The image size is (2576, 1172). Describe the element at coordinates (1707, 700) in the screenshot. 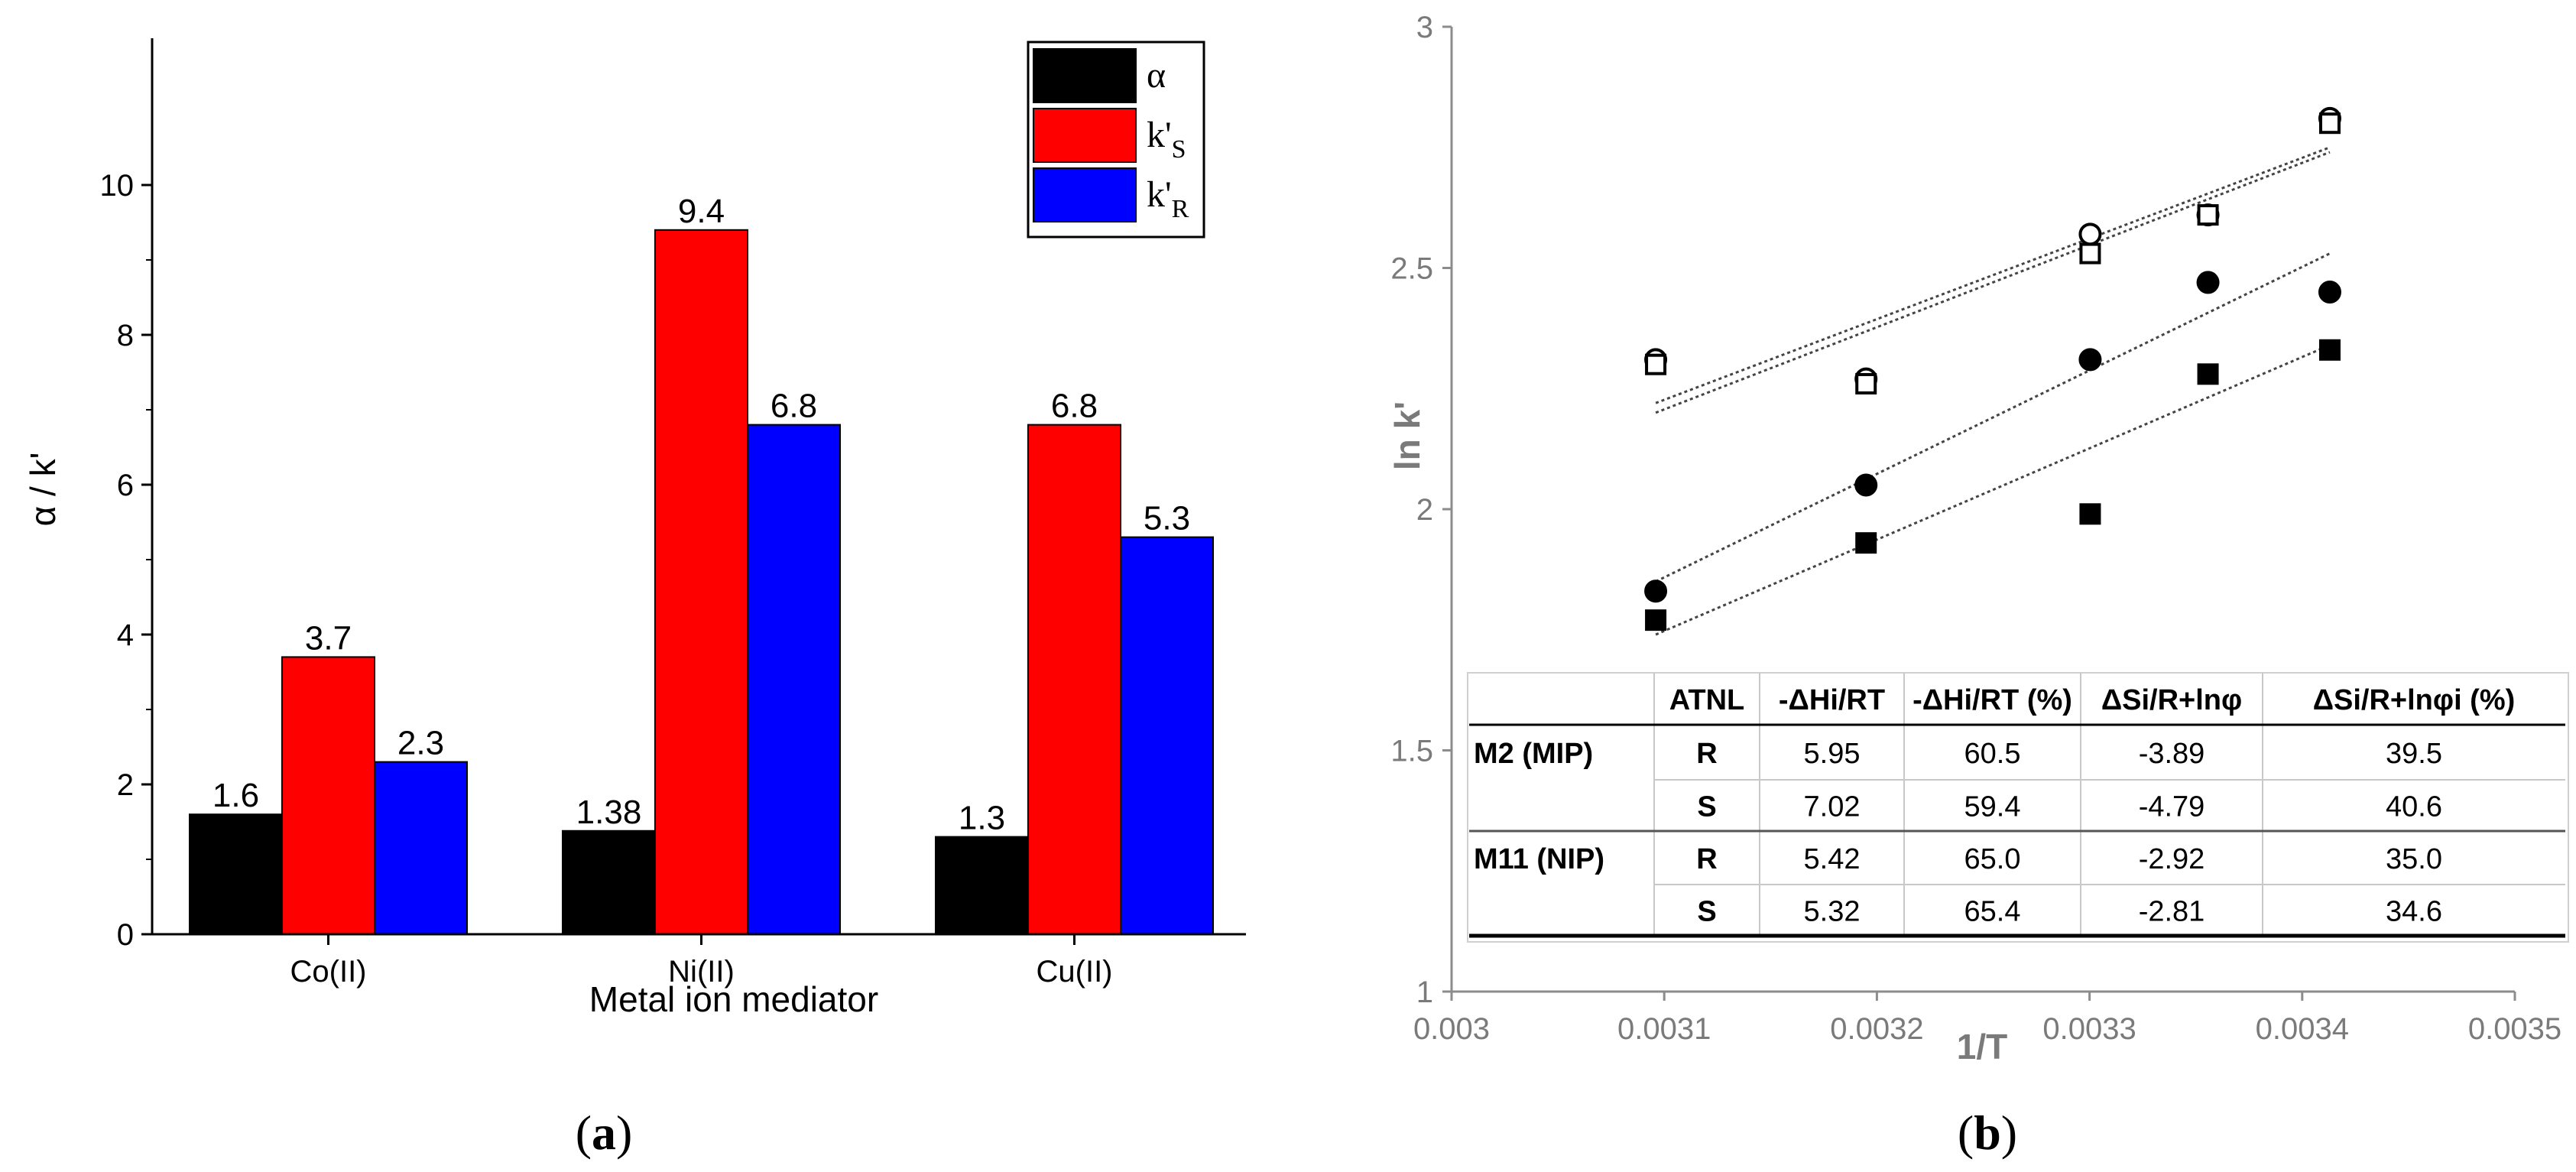

I see `table-header-cell: ATNL` at that location.